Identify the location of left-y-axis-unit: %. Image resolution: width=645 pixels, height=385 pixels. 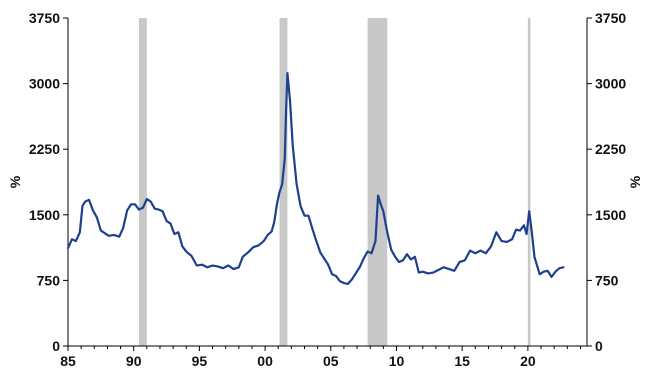
(15, 181).